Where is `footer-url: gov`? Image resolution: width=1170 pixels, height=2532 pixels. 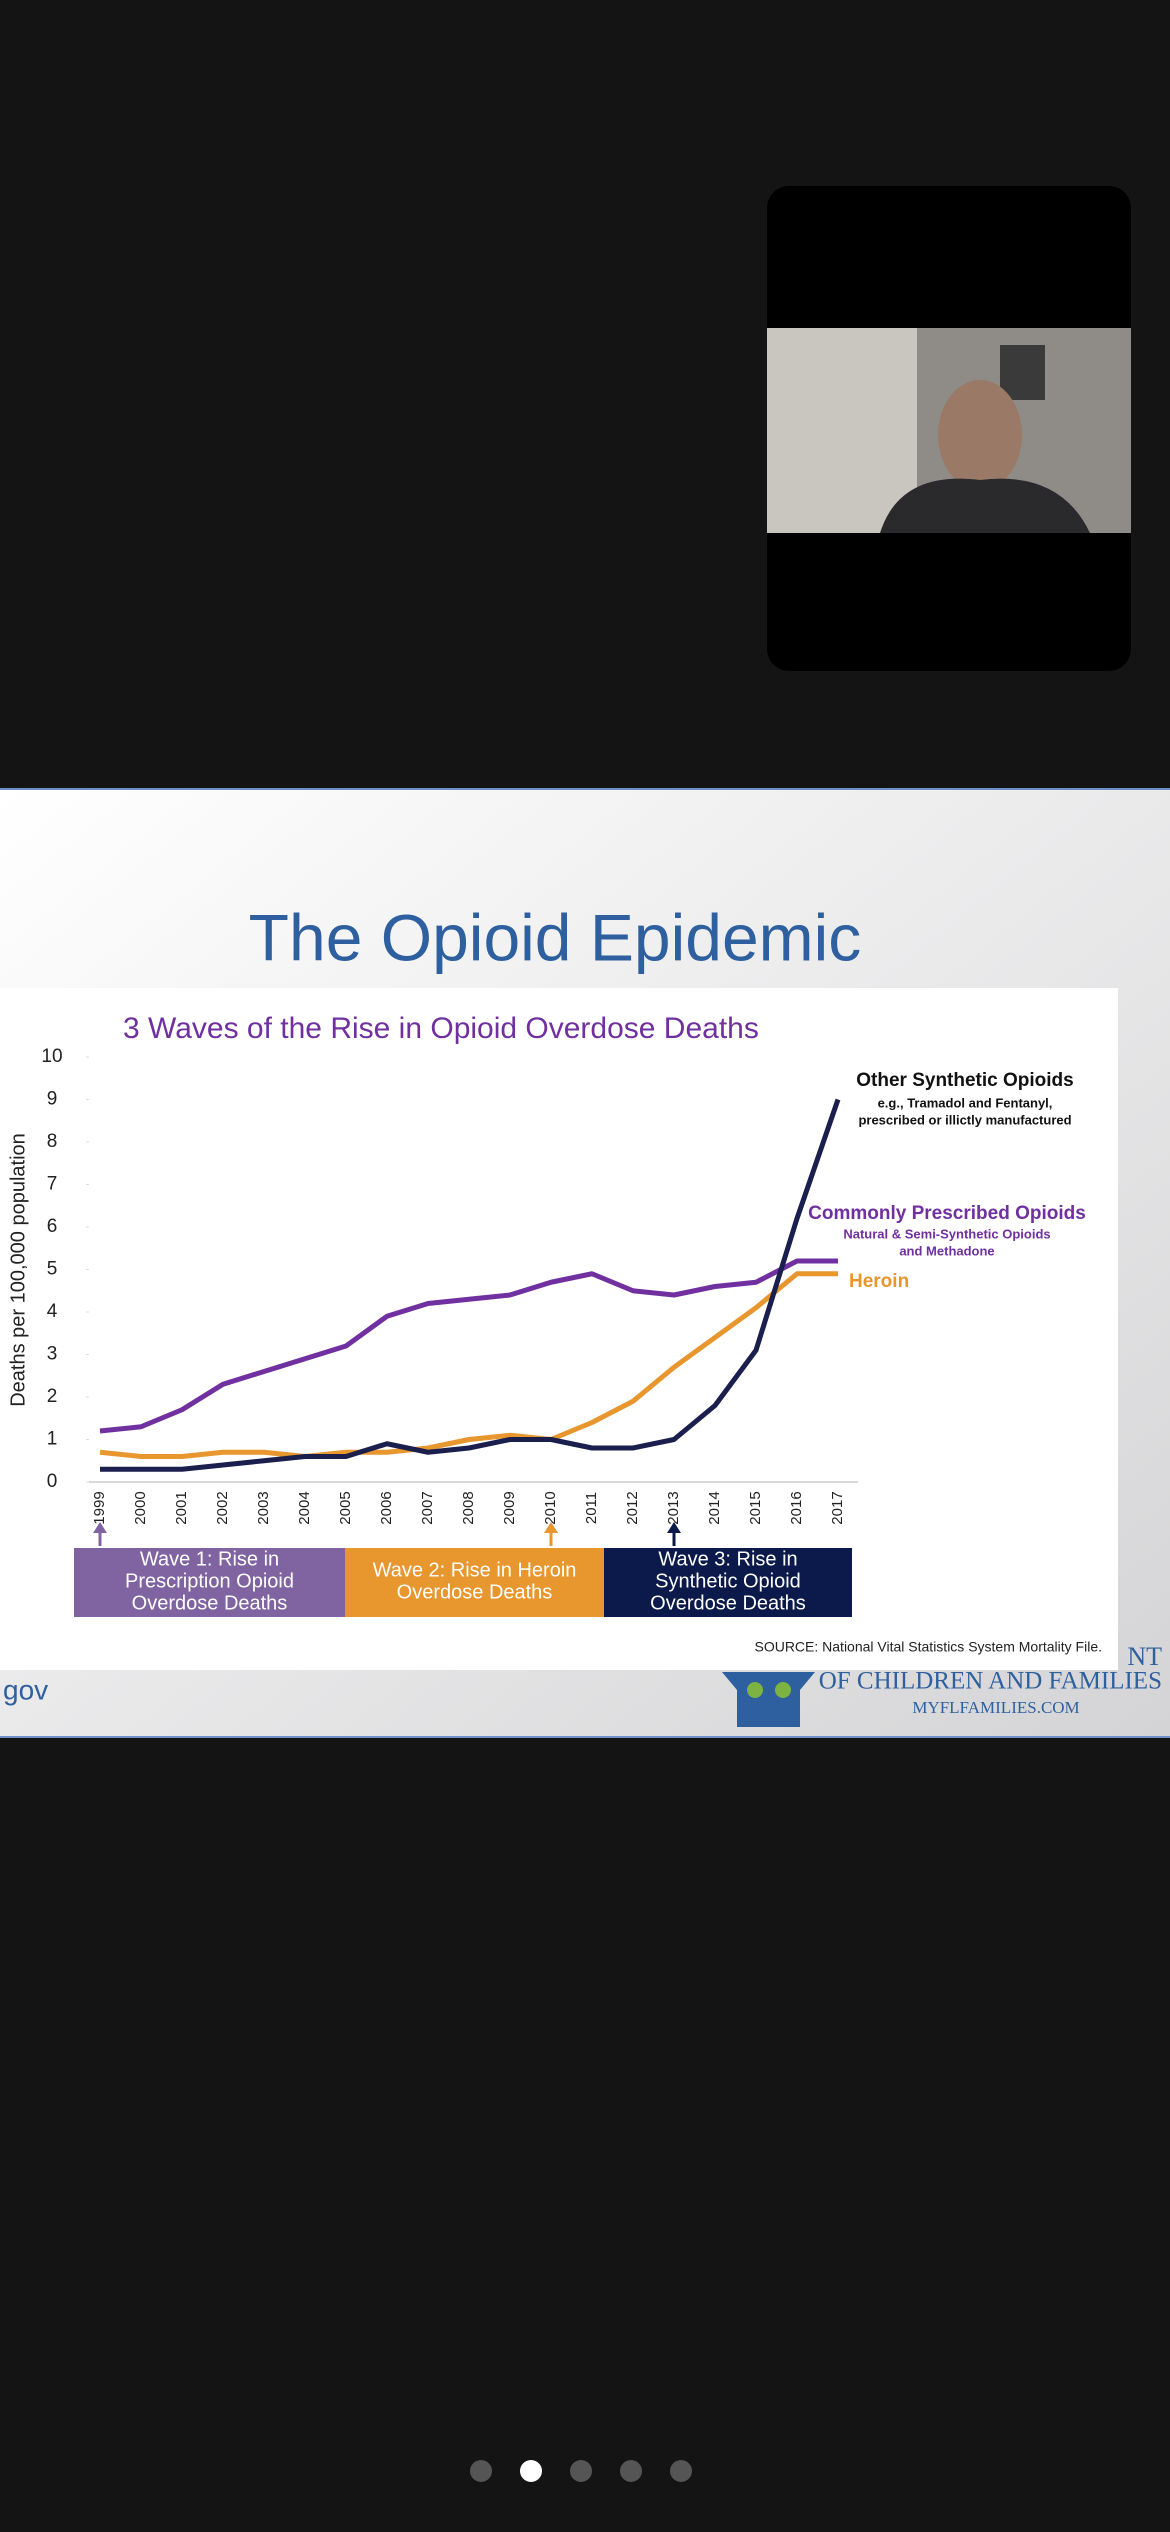
footer-url: gov is located at coordinates (25, 1689).